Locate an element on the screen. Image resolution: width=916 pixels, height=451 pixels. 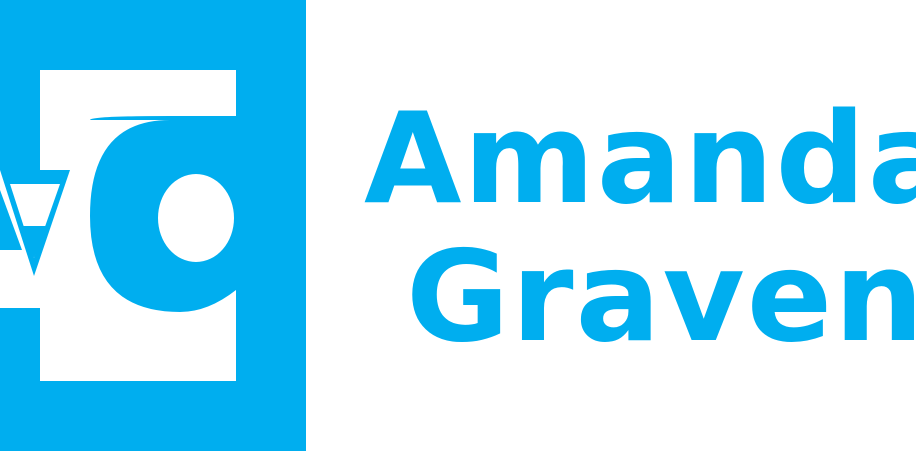
pencil-icon is located at coordinates (35, 223).